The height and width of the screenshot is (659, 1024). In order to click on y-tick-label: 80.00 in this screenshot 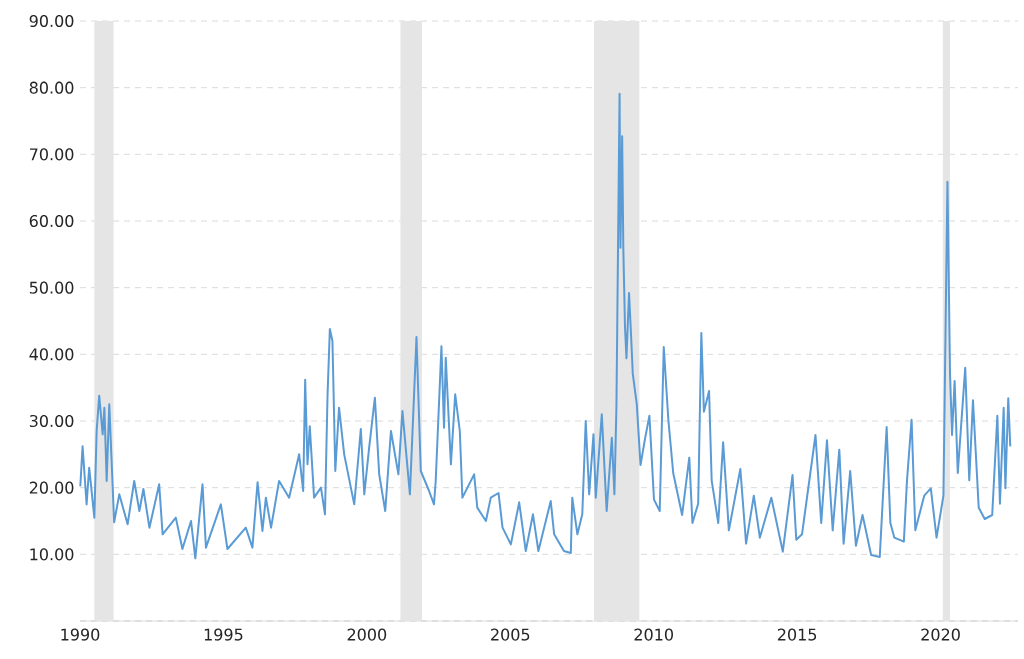, I will do `click(51, 87)`.